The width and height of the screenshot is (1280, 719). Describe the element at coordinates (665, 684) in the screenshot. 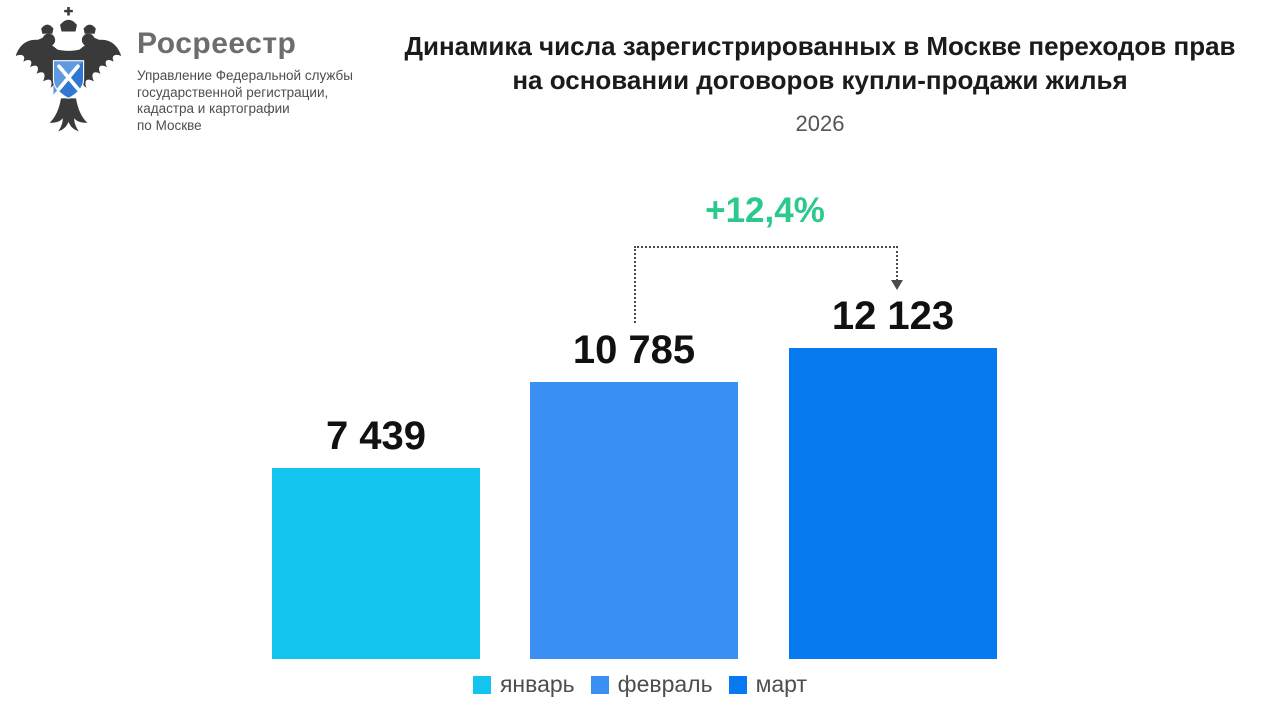

I see `legend-label-february: февраль` at that location.